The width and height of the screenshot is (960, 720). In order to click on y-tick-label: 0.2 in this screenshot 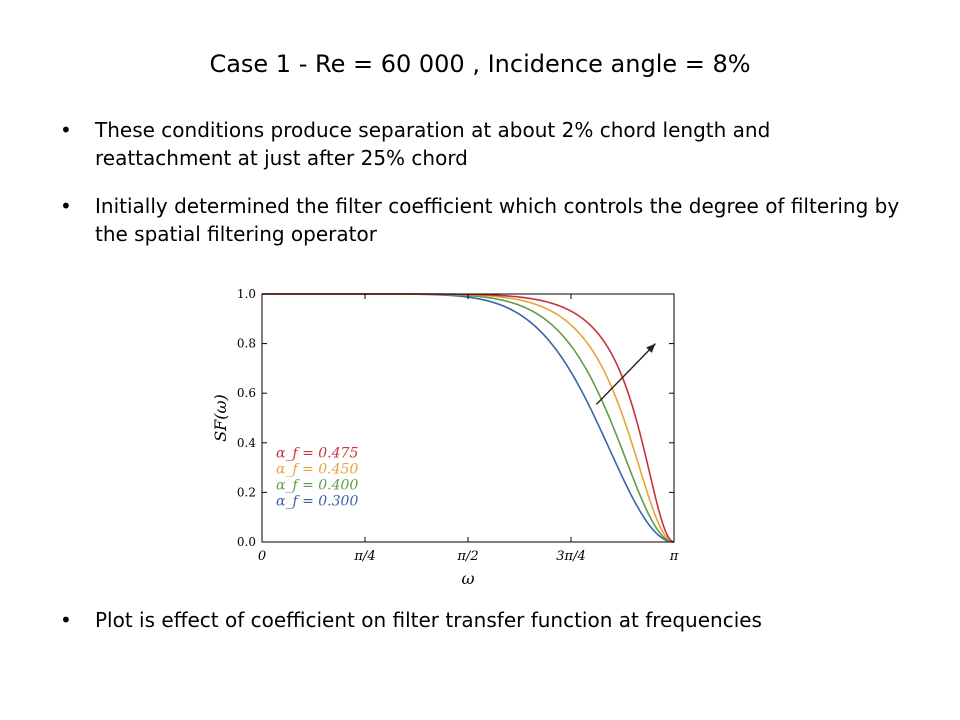, I will do `click(246, 492)`.